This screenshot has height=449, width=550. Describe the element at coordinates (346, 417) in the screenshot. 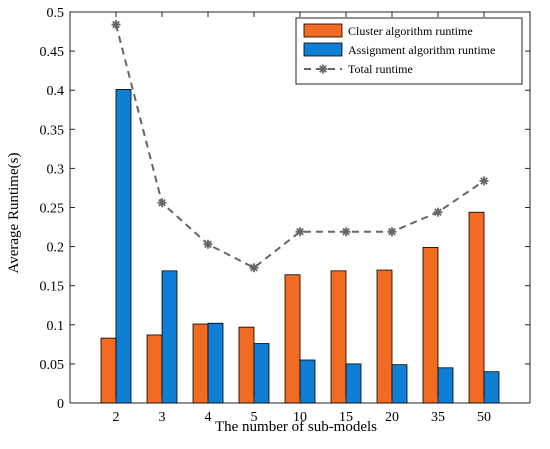

I see `x-tick-label: 15` at that location.